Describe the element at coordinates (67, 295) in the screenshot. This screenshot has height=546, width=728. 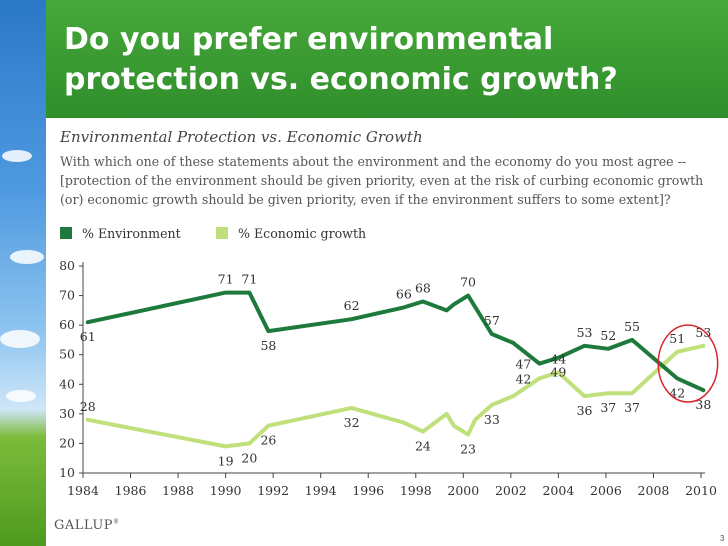
I see `y-tick-label: 70` at that location.